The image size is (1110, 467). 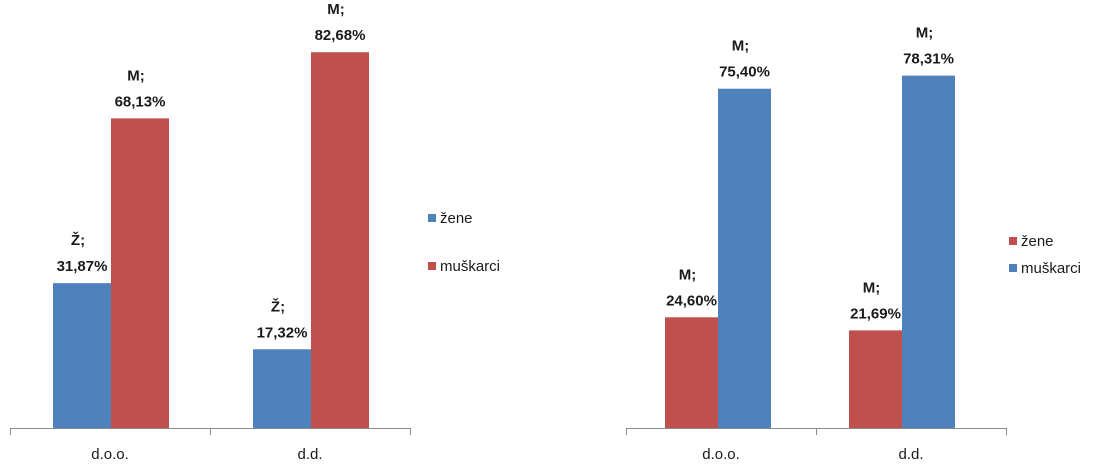 I want to click on data-label-value: 17,32%, so click(x=282, y=332).